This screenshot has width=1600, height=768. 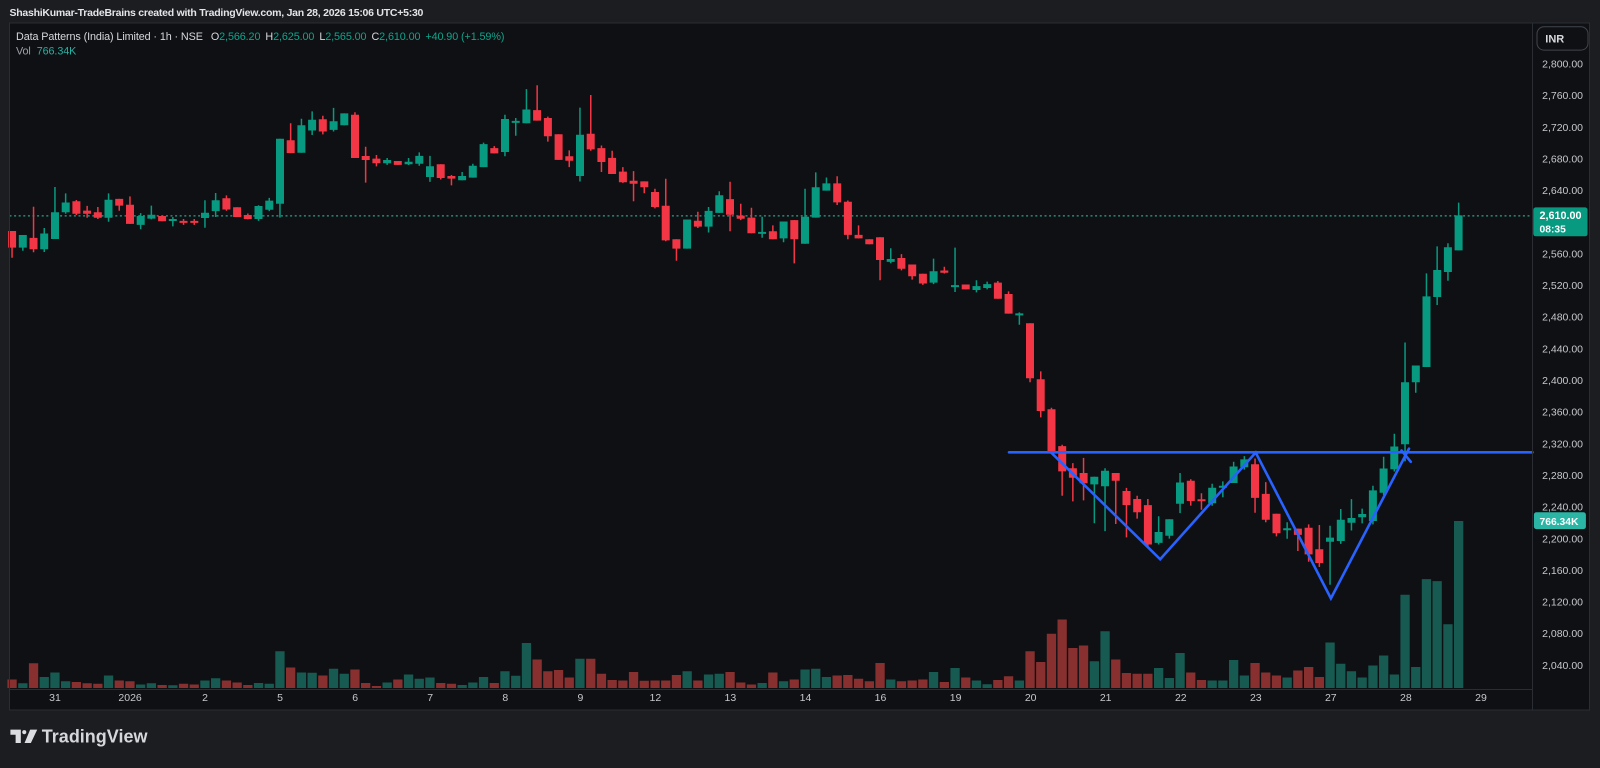 What do you see at coordinates (1481, 698) in the screenshot?
I see `svg-text: 29` at bounding box center [1481, 698].